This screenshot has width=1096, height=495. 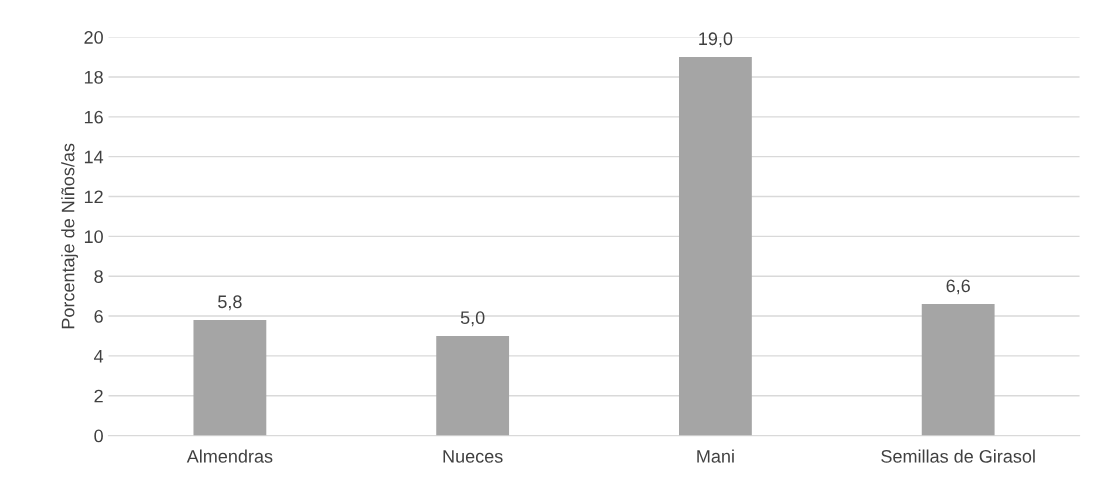 What do you see at coordinates (93, 117) in the screenshot?
I see `y-tick-label: 16` at bounding box center [93, 117].